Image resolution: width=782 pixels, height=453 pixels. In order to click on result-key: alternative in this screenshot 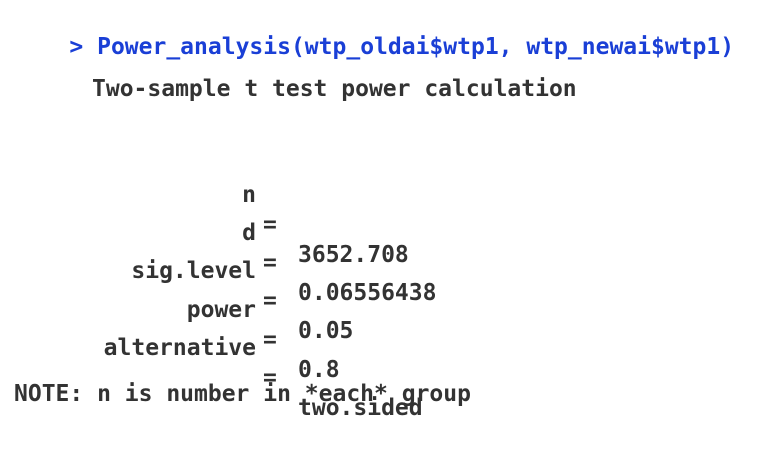, I will do `click(179, 348)`.